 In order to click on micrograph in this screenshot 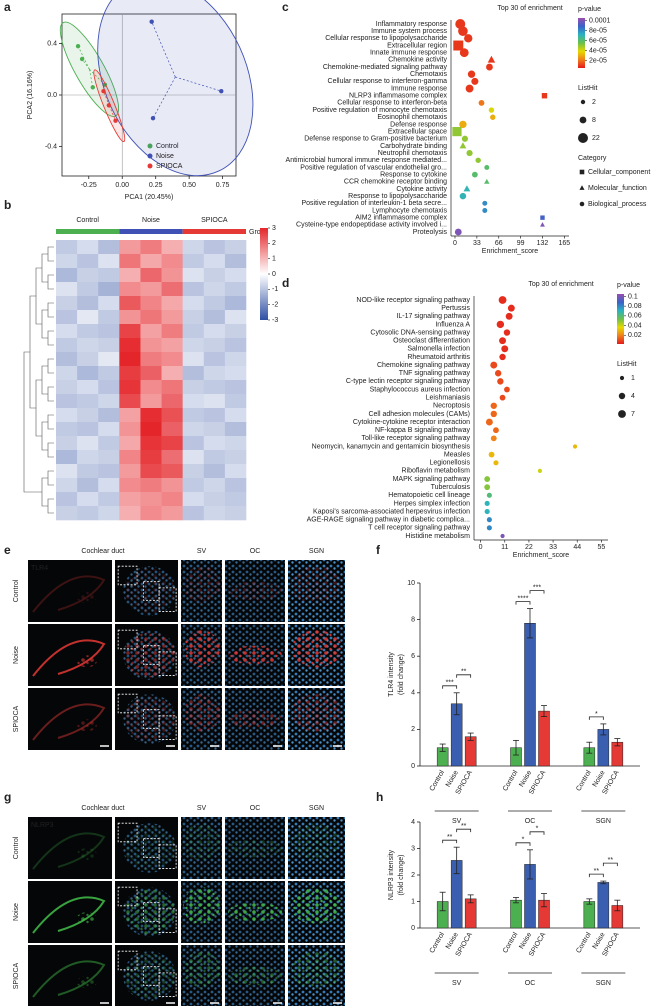, I will do `click(70, 655)`.